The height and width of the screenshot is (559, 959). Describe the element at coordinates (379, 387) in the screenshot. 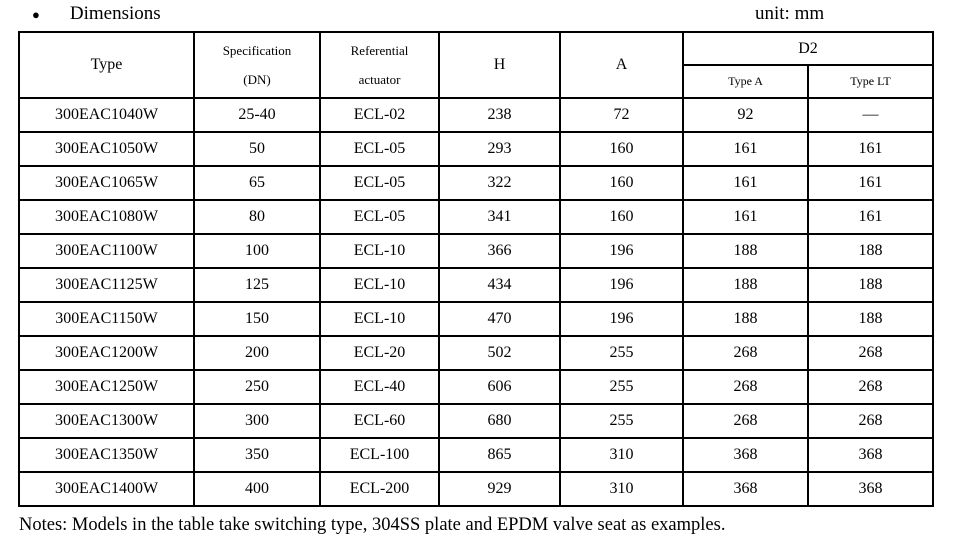

I see `cell-actuator: ECL-40` at that location.